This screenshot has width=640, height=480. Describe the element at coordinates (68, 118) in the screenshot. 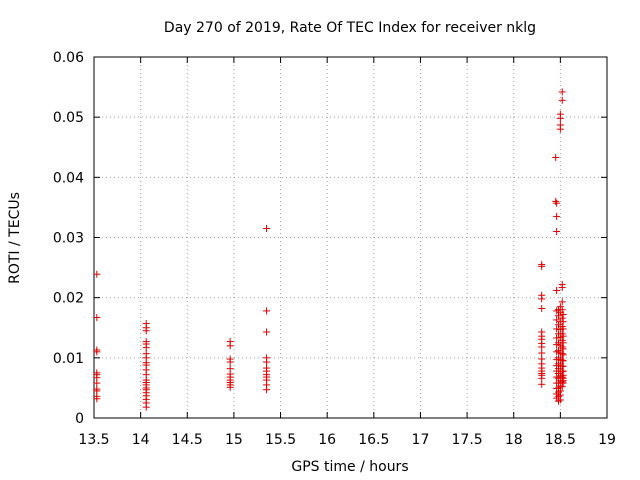

I see `y-tick-label: 0.05` at that location.